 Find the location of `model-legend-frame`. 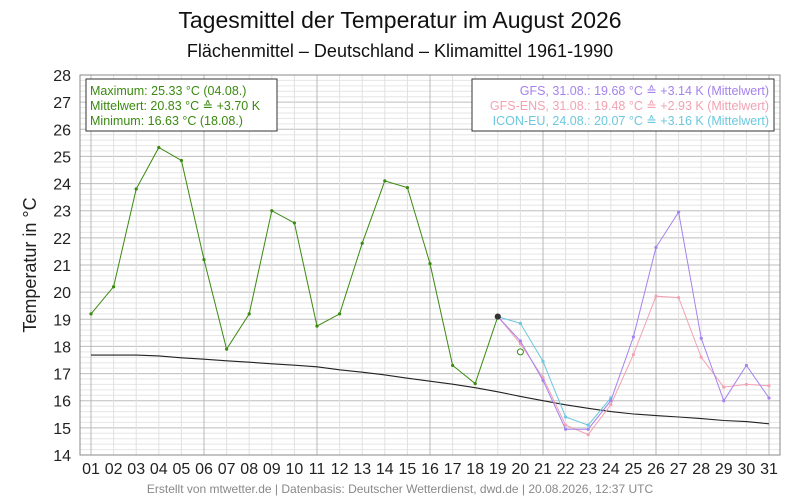

model-legend-frame is located at coordinates (623, 105).